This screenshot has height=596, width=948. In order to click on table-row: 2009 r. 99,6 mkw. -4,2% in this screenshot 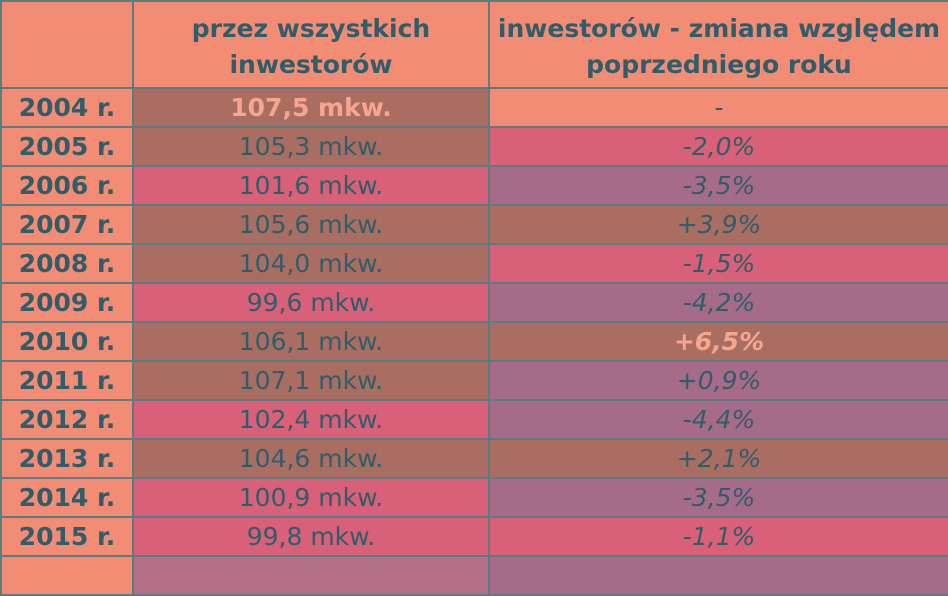, I will do `click(474, 302)`.